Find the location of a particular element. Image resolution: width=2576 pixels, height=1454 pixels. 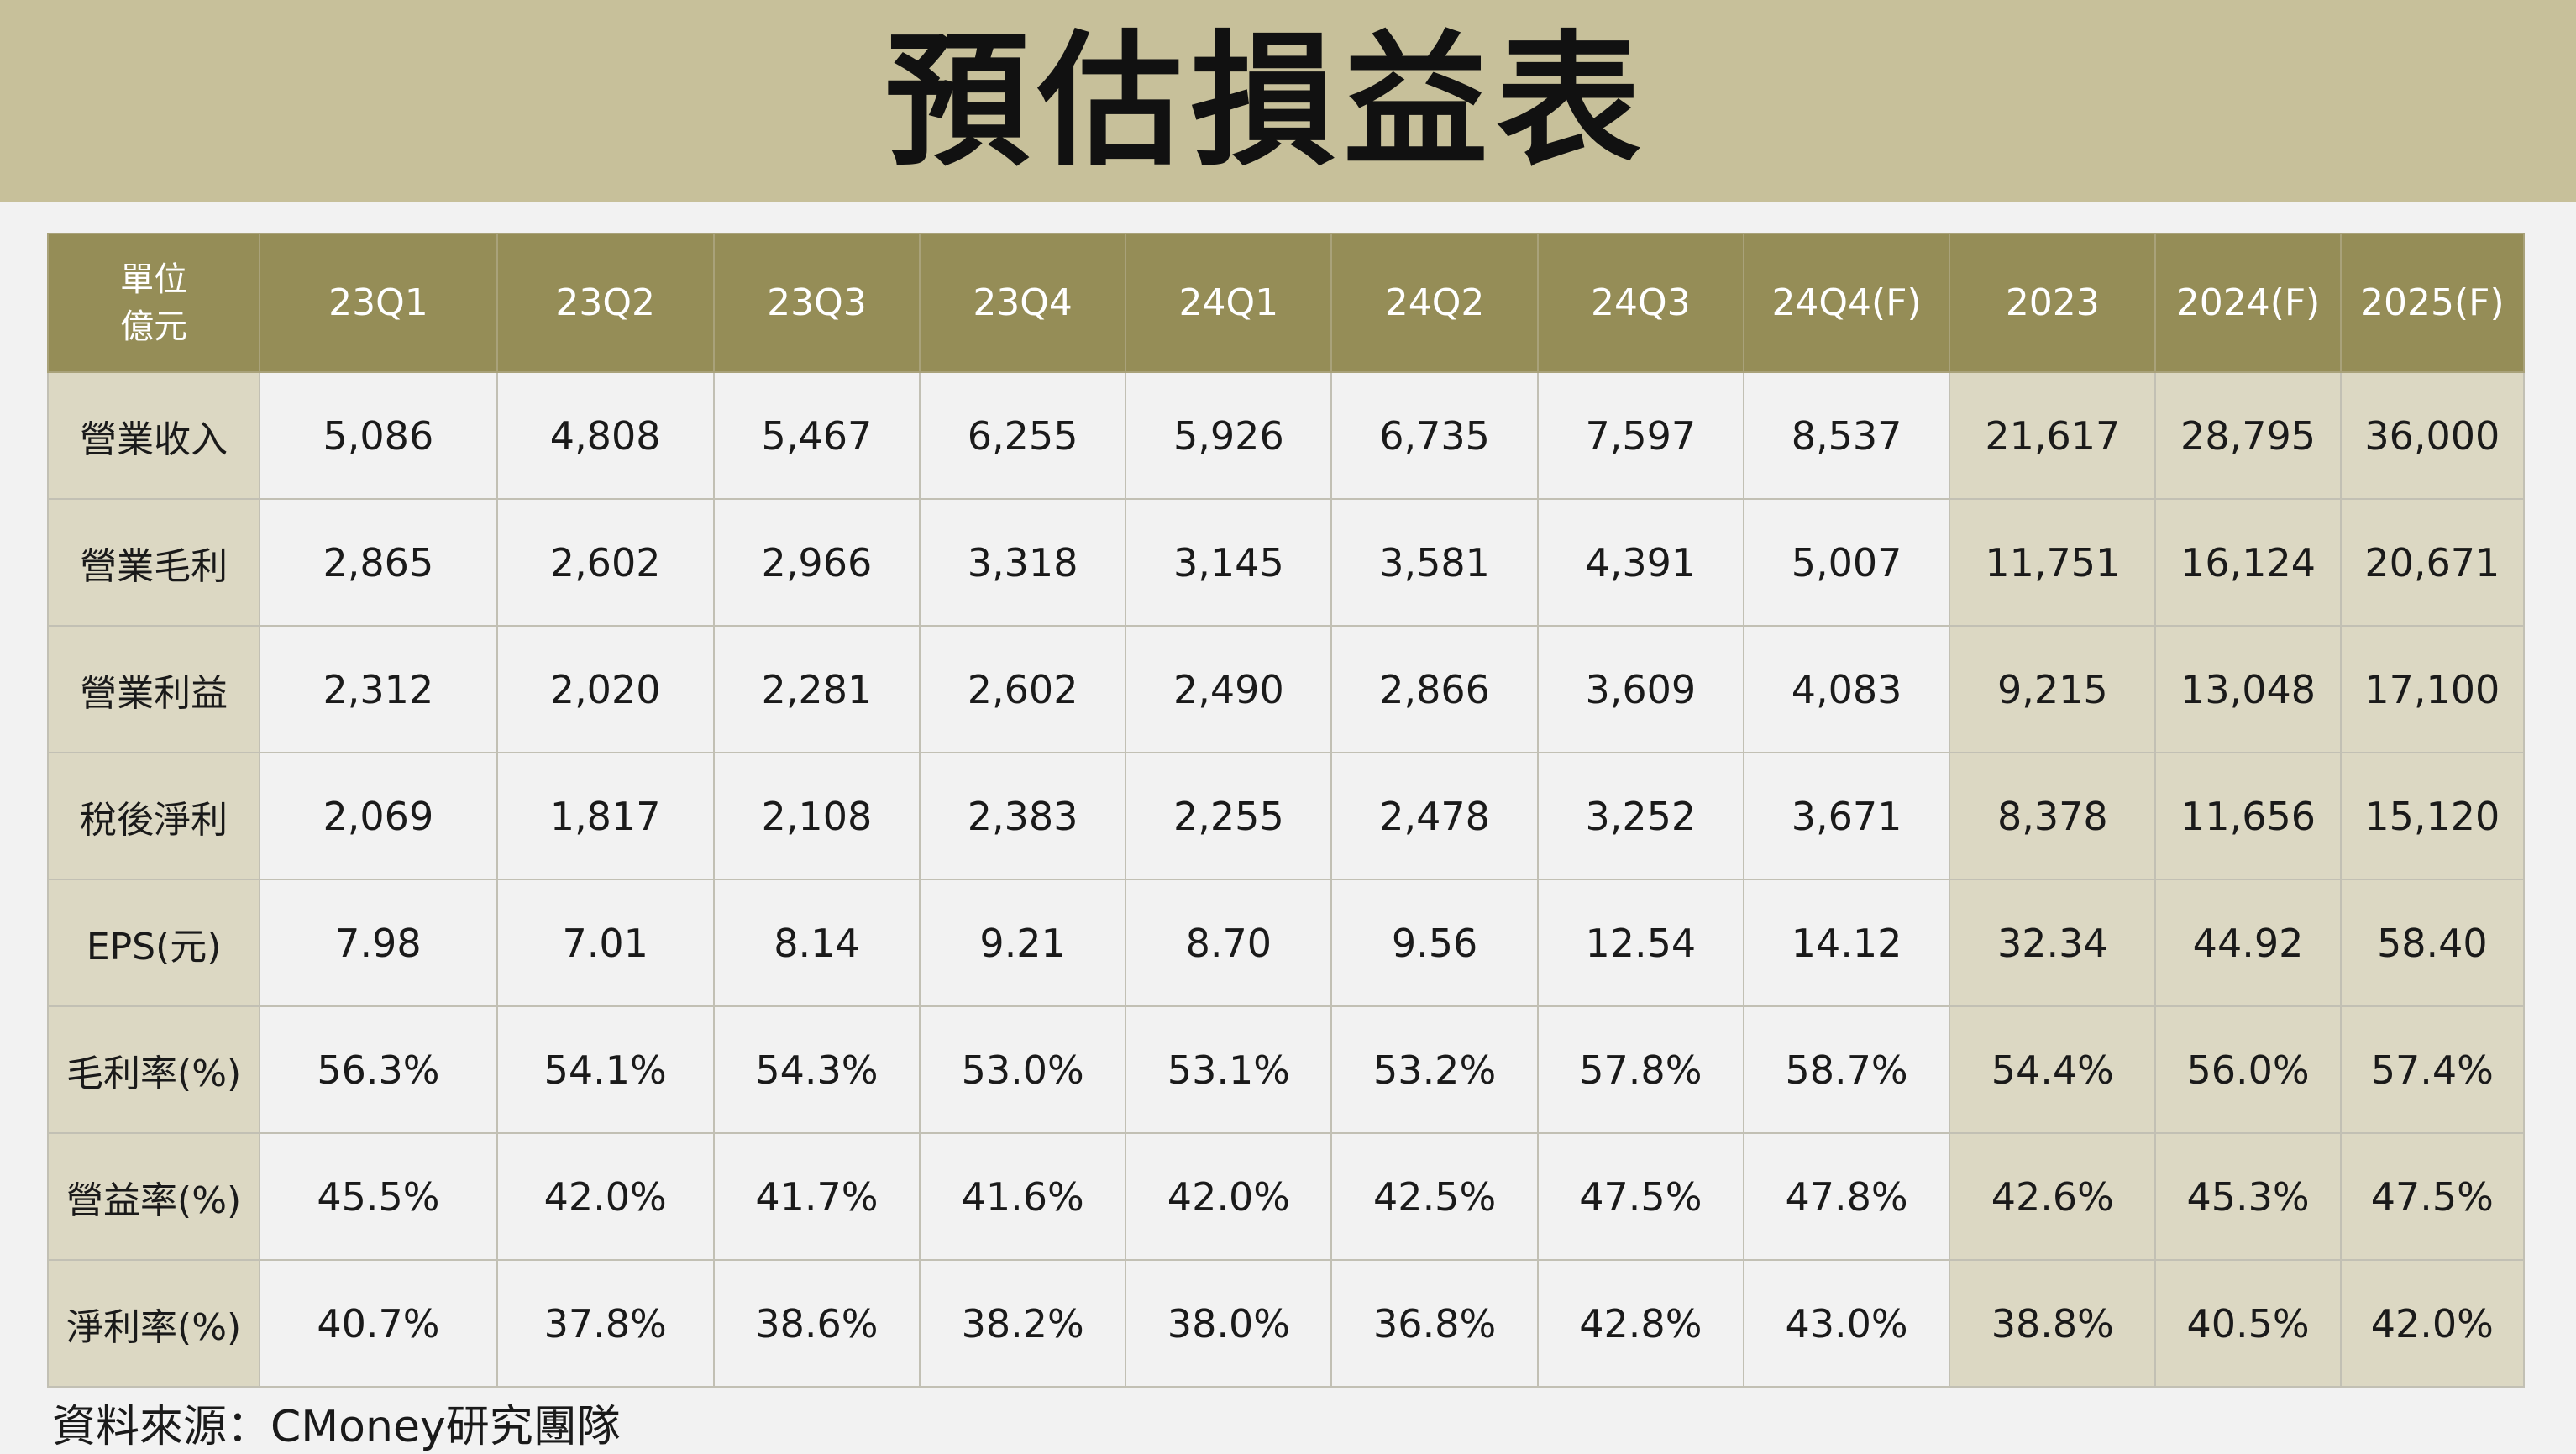

row-label: 毛利率(%) is located at coordinates (153, 1069).